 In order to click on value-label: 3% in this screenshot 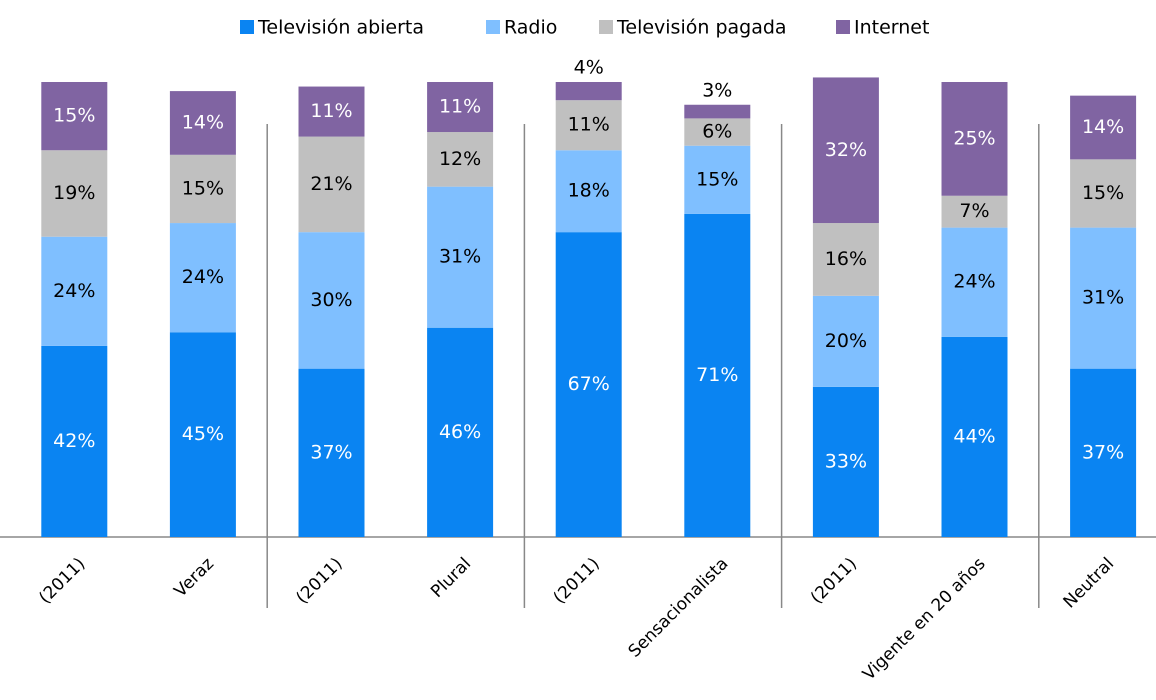, I will do `click(717, 90)`.